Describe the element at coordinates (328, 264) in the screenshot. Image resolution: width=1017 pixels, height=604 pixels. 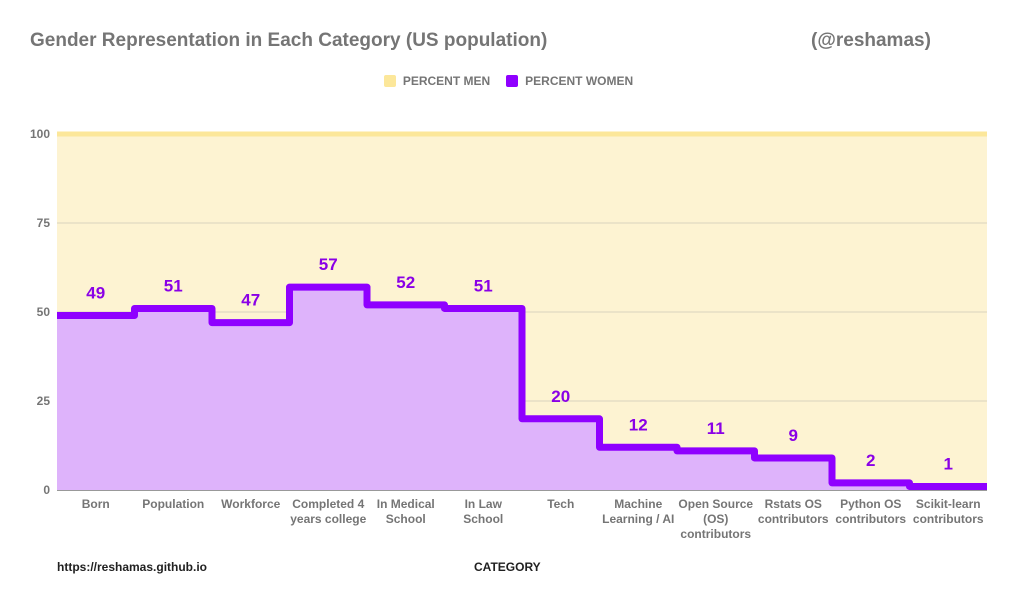
I see `data-label: 57` at that location.